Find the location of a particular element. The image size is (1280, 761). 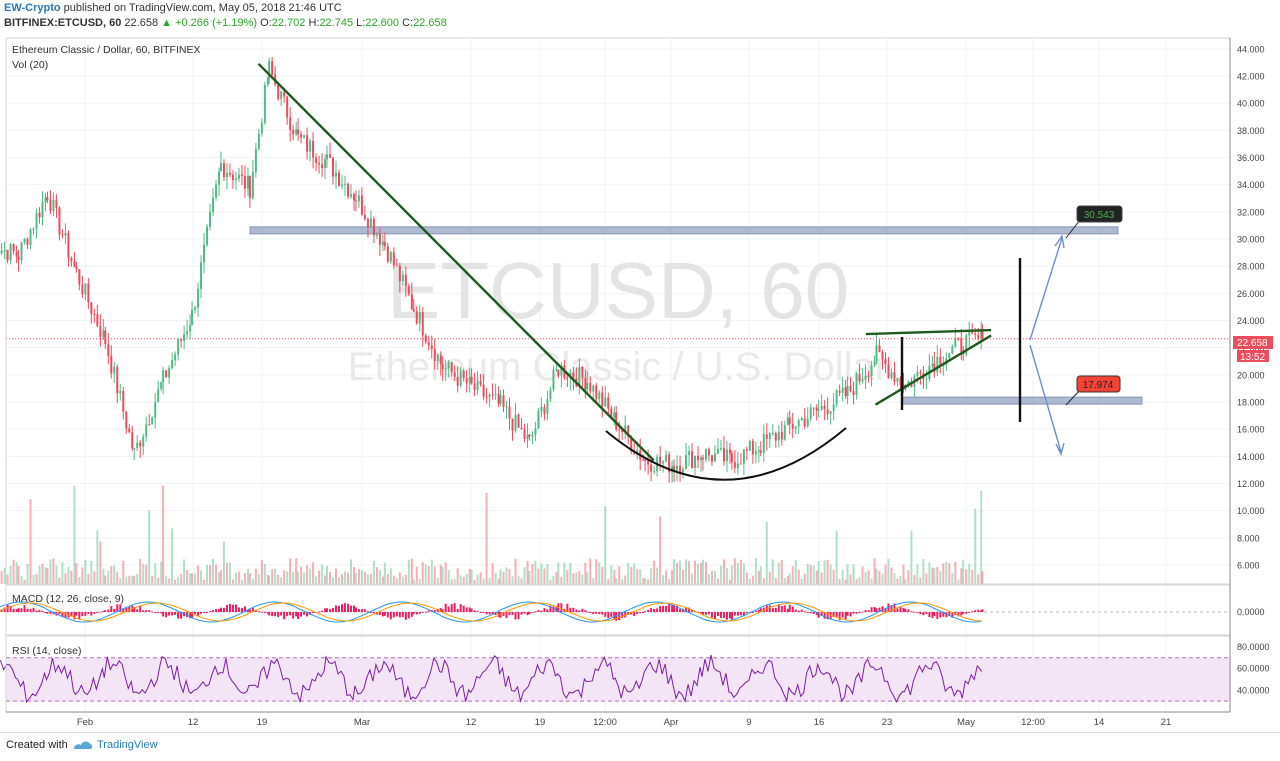

time-tick-label: 14 is located at coordinates (1099, 722).